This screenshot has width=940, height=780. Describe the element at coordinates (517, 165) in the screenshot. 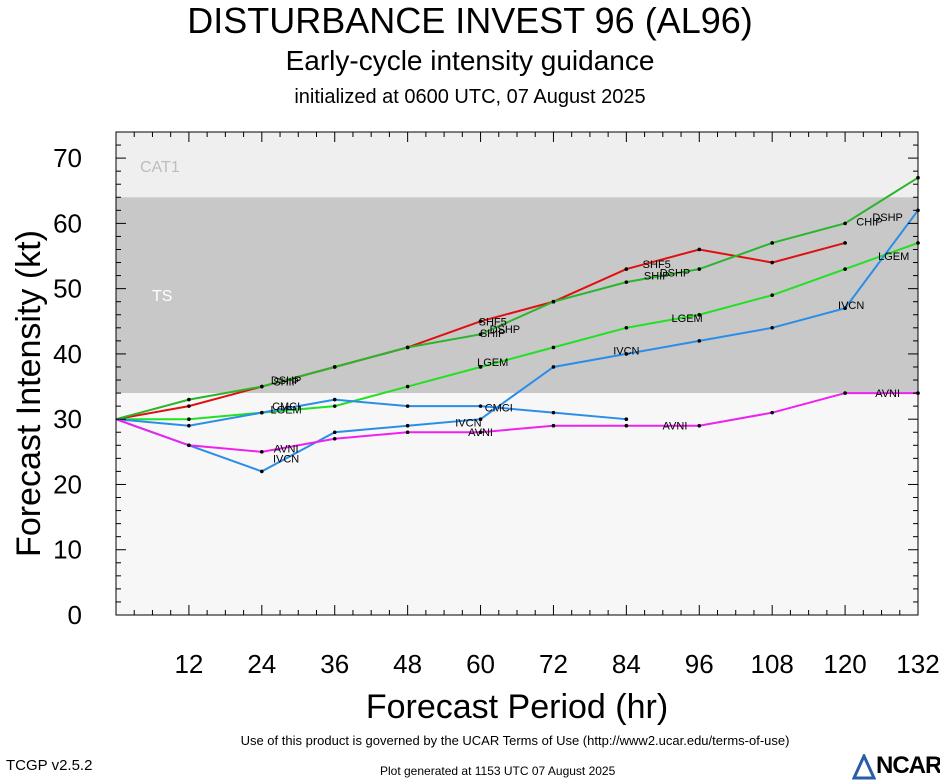

I see `intensity-band-cat1` at that location.